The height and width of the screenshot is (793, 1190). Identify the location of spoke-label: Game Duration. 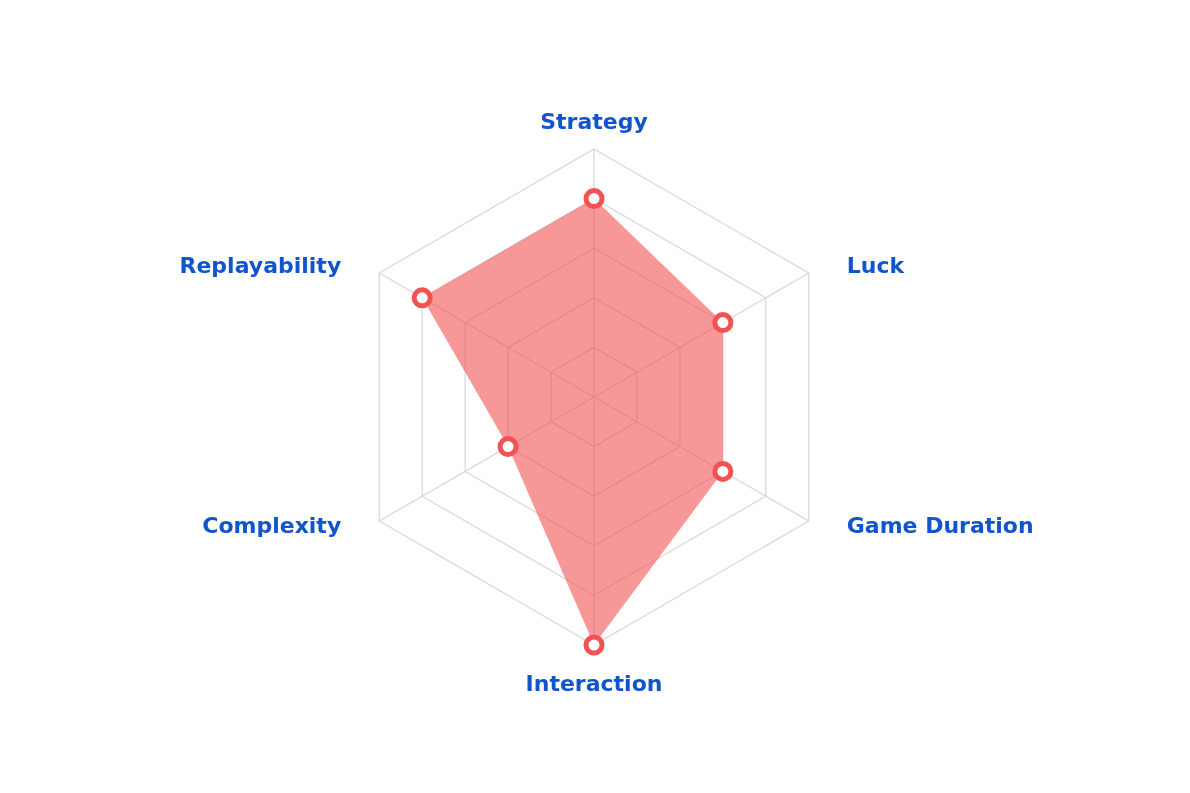
(940, 525).